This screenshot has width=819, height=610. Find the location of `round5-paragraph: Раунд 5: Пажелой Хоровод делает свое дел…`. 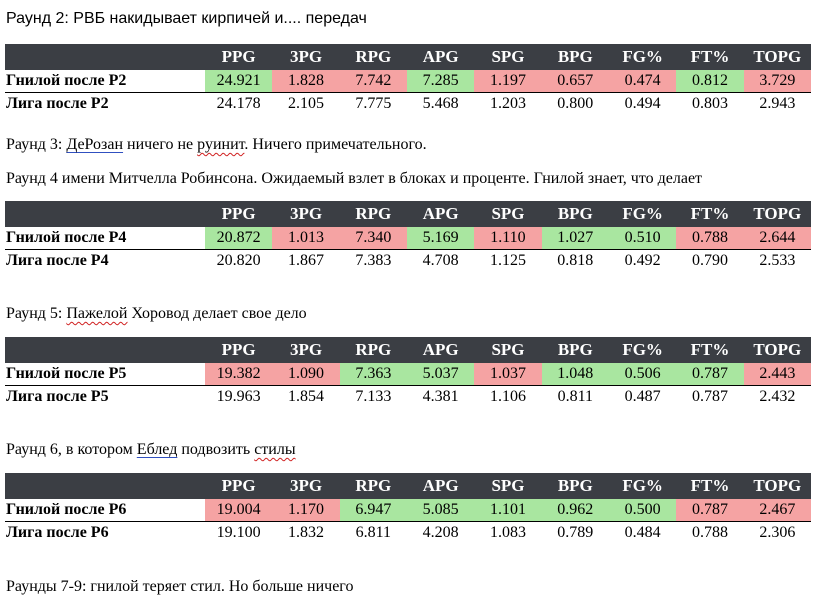

round5-paragraph: Раунд 5: Пажелой Хоровод делает свое дел… is located at coordinates (156, 314).